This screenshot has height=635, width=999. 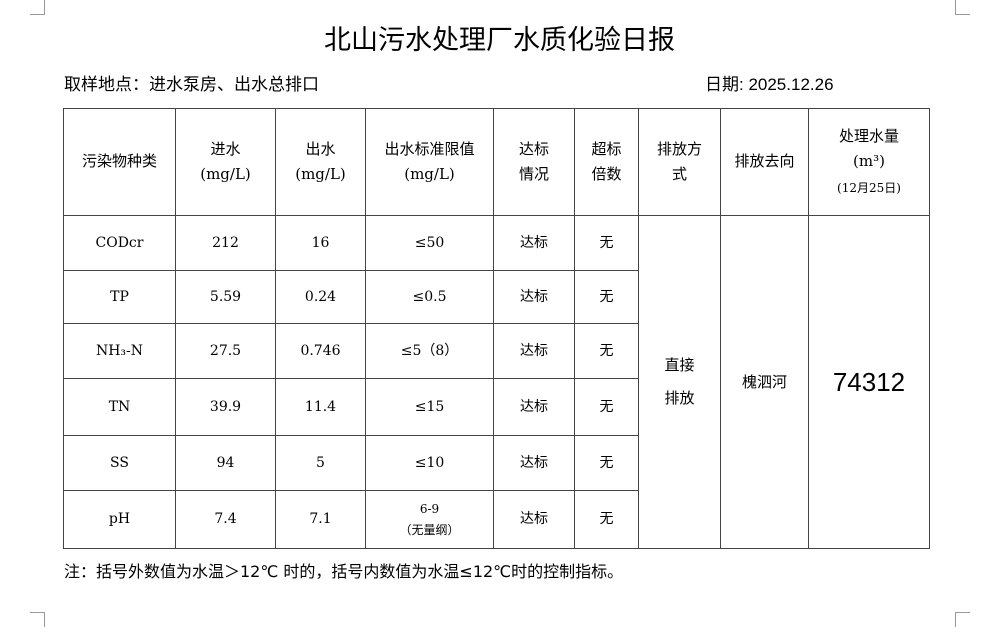 I want to click on limit-value: ≤0.5, so click(x=429, y=297).